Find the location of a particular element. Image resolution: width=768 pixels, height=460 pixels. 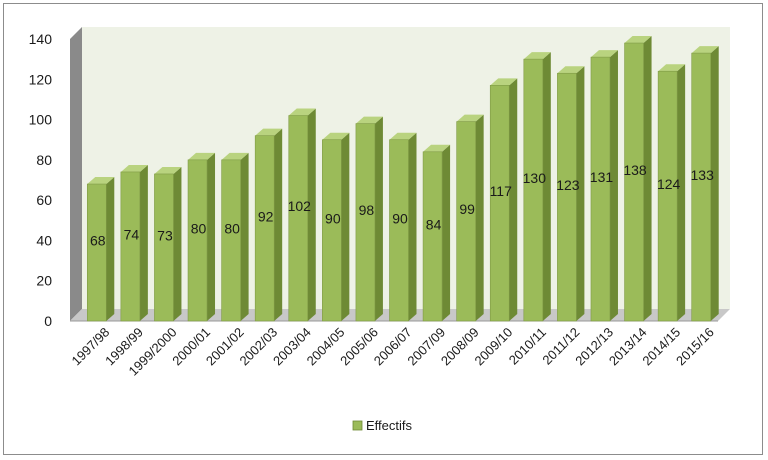

data-label: 133 is located at coordinates (703, 175).